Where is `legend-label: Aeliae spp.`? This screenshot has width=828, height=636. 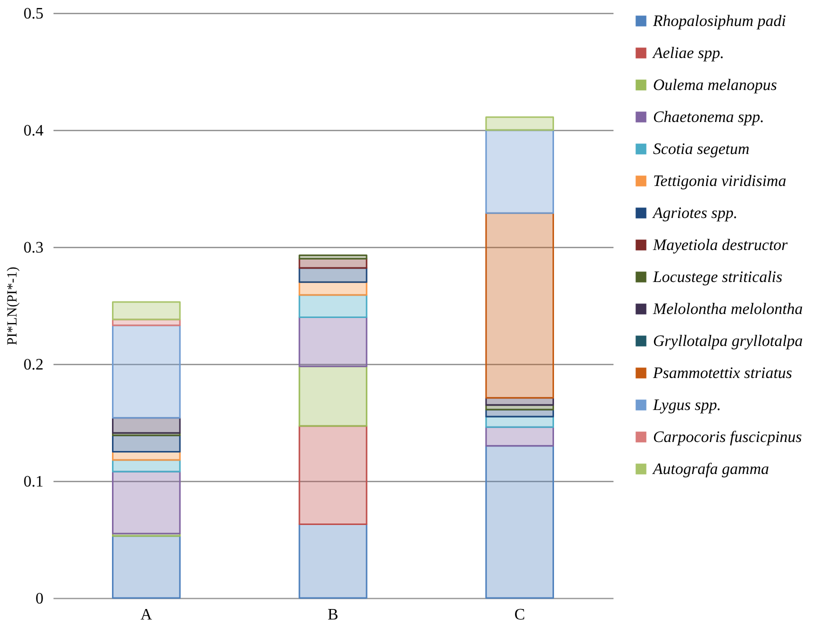 legend-label: Aeliae spp. is located at coordinates (688, 53).